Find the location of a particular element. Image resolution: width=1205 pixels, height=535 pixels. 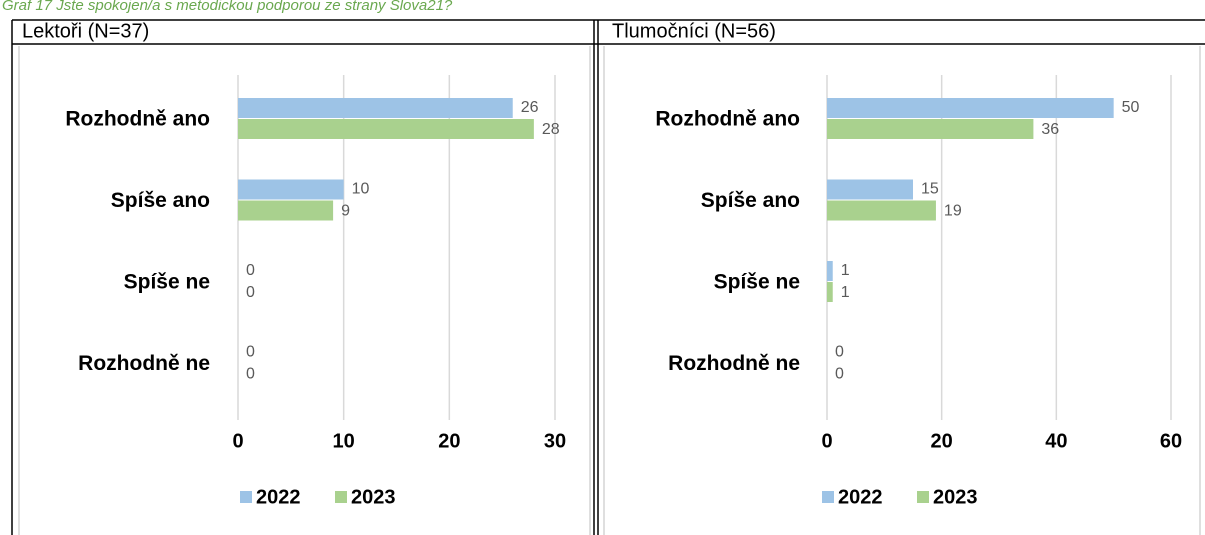

x-tick-label: 10 is located at coordinates (344, 441).